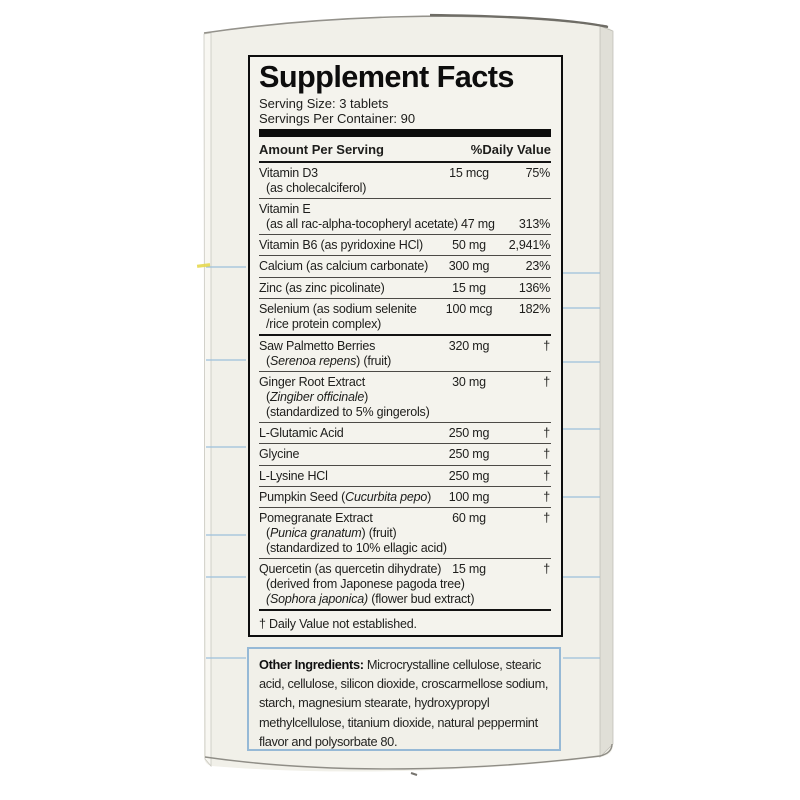  I want to click on thick-divider-bar, so click(405, 133).